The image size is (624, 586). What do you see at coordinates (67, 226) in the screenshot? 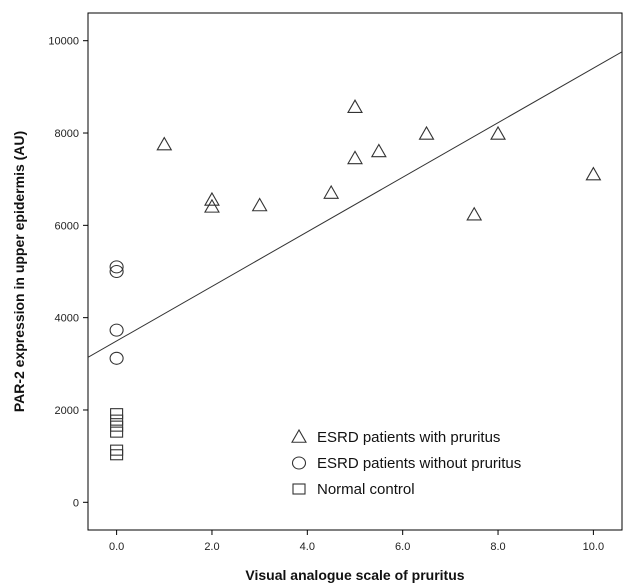
I see `y-tick-label: 6000` at bounding box center [67, 226].